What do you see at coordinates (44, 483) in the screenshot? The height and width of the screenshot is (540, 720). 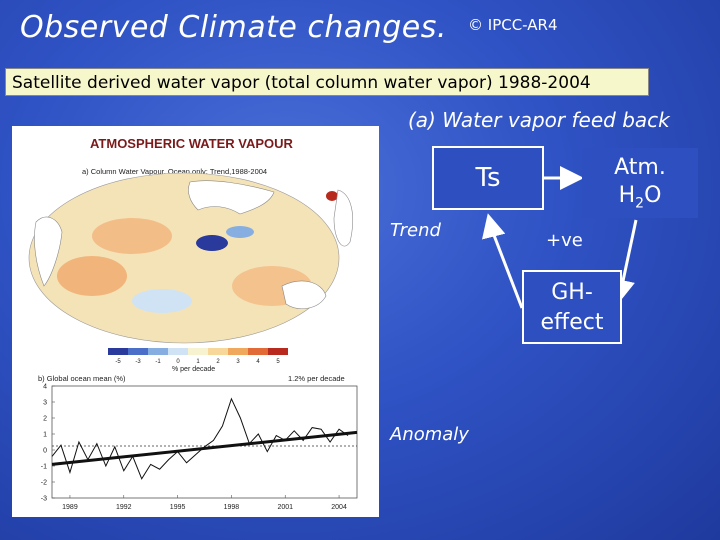 I see `y-tick-label: -2` at bounding box center [44, 483].